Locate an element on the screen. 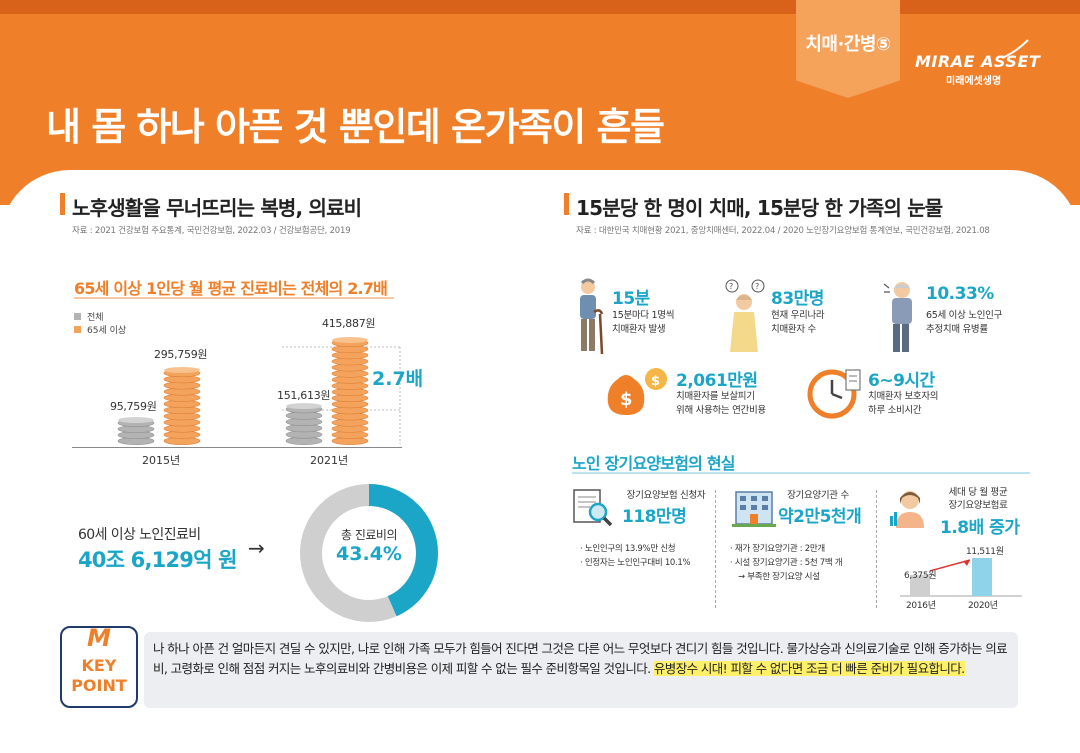 Image resolution: width=1080 pixels, height=753 pixels. premium-bar-2016년 is located at coordinates (920, 585).